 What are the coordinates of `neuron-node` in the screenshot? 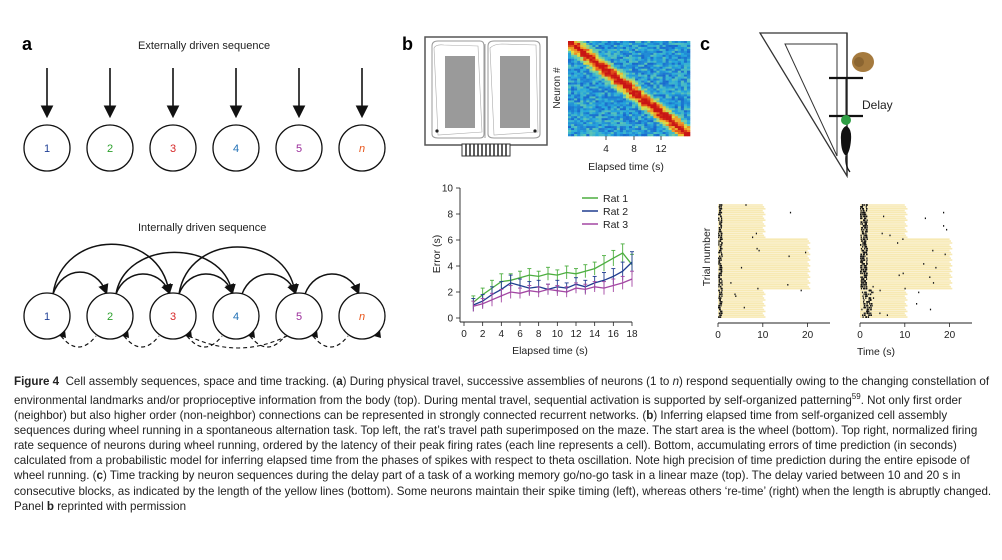 It's located at (299, 148).